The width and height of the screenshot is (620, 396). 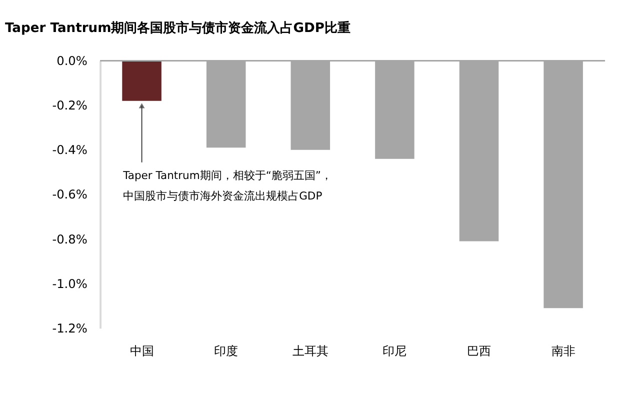 What do you see at coordinates (227, 185) in the screenshot?
I see `annotation: Taper Tantrum期间，相较于“脆弱五国”，中国股市与债市海外资金流出规模占GDP` at bounding box center [227, 185].